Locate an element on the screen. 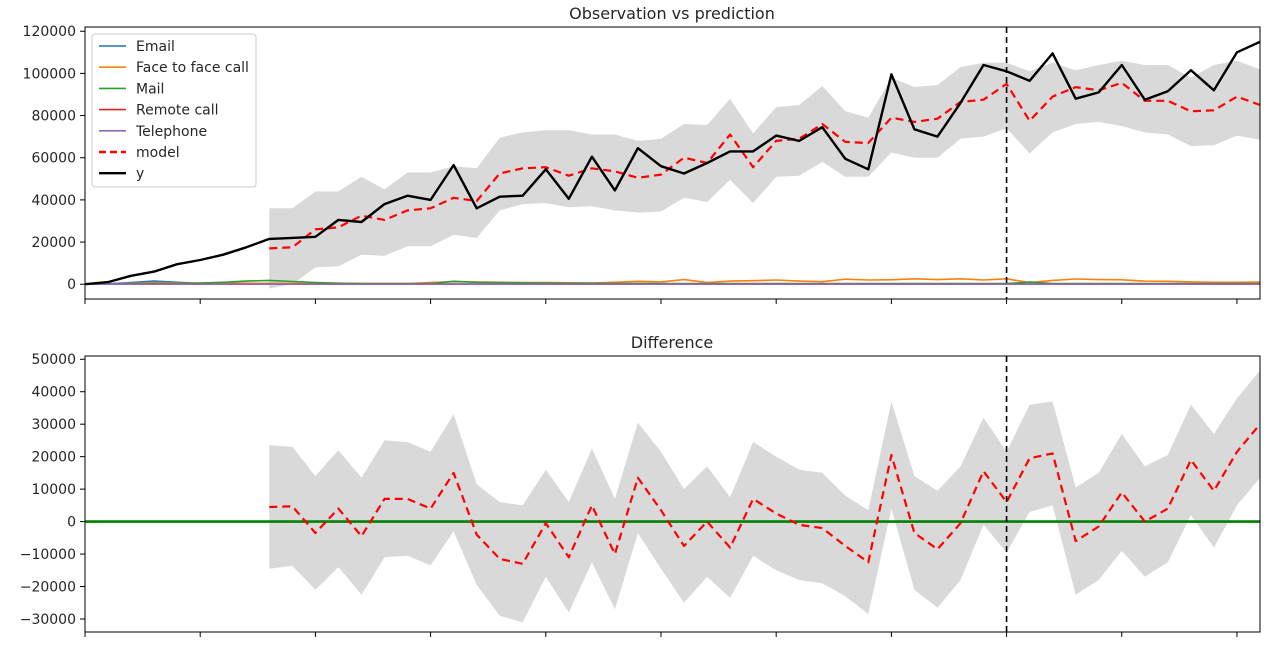 This screenshot has width=1280, height=662. legend-box is located at coordinates (174, 110).